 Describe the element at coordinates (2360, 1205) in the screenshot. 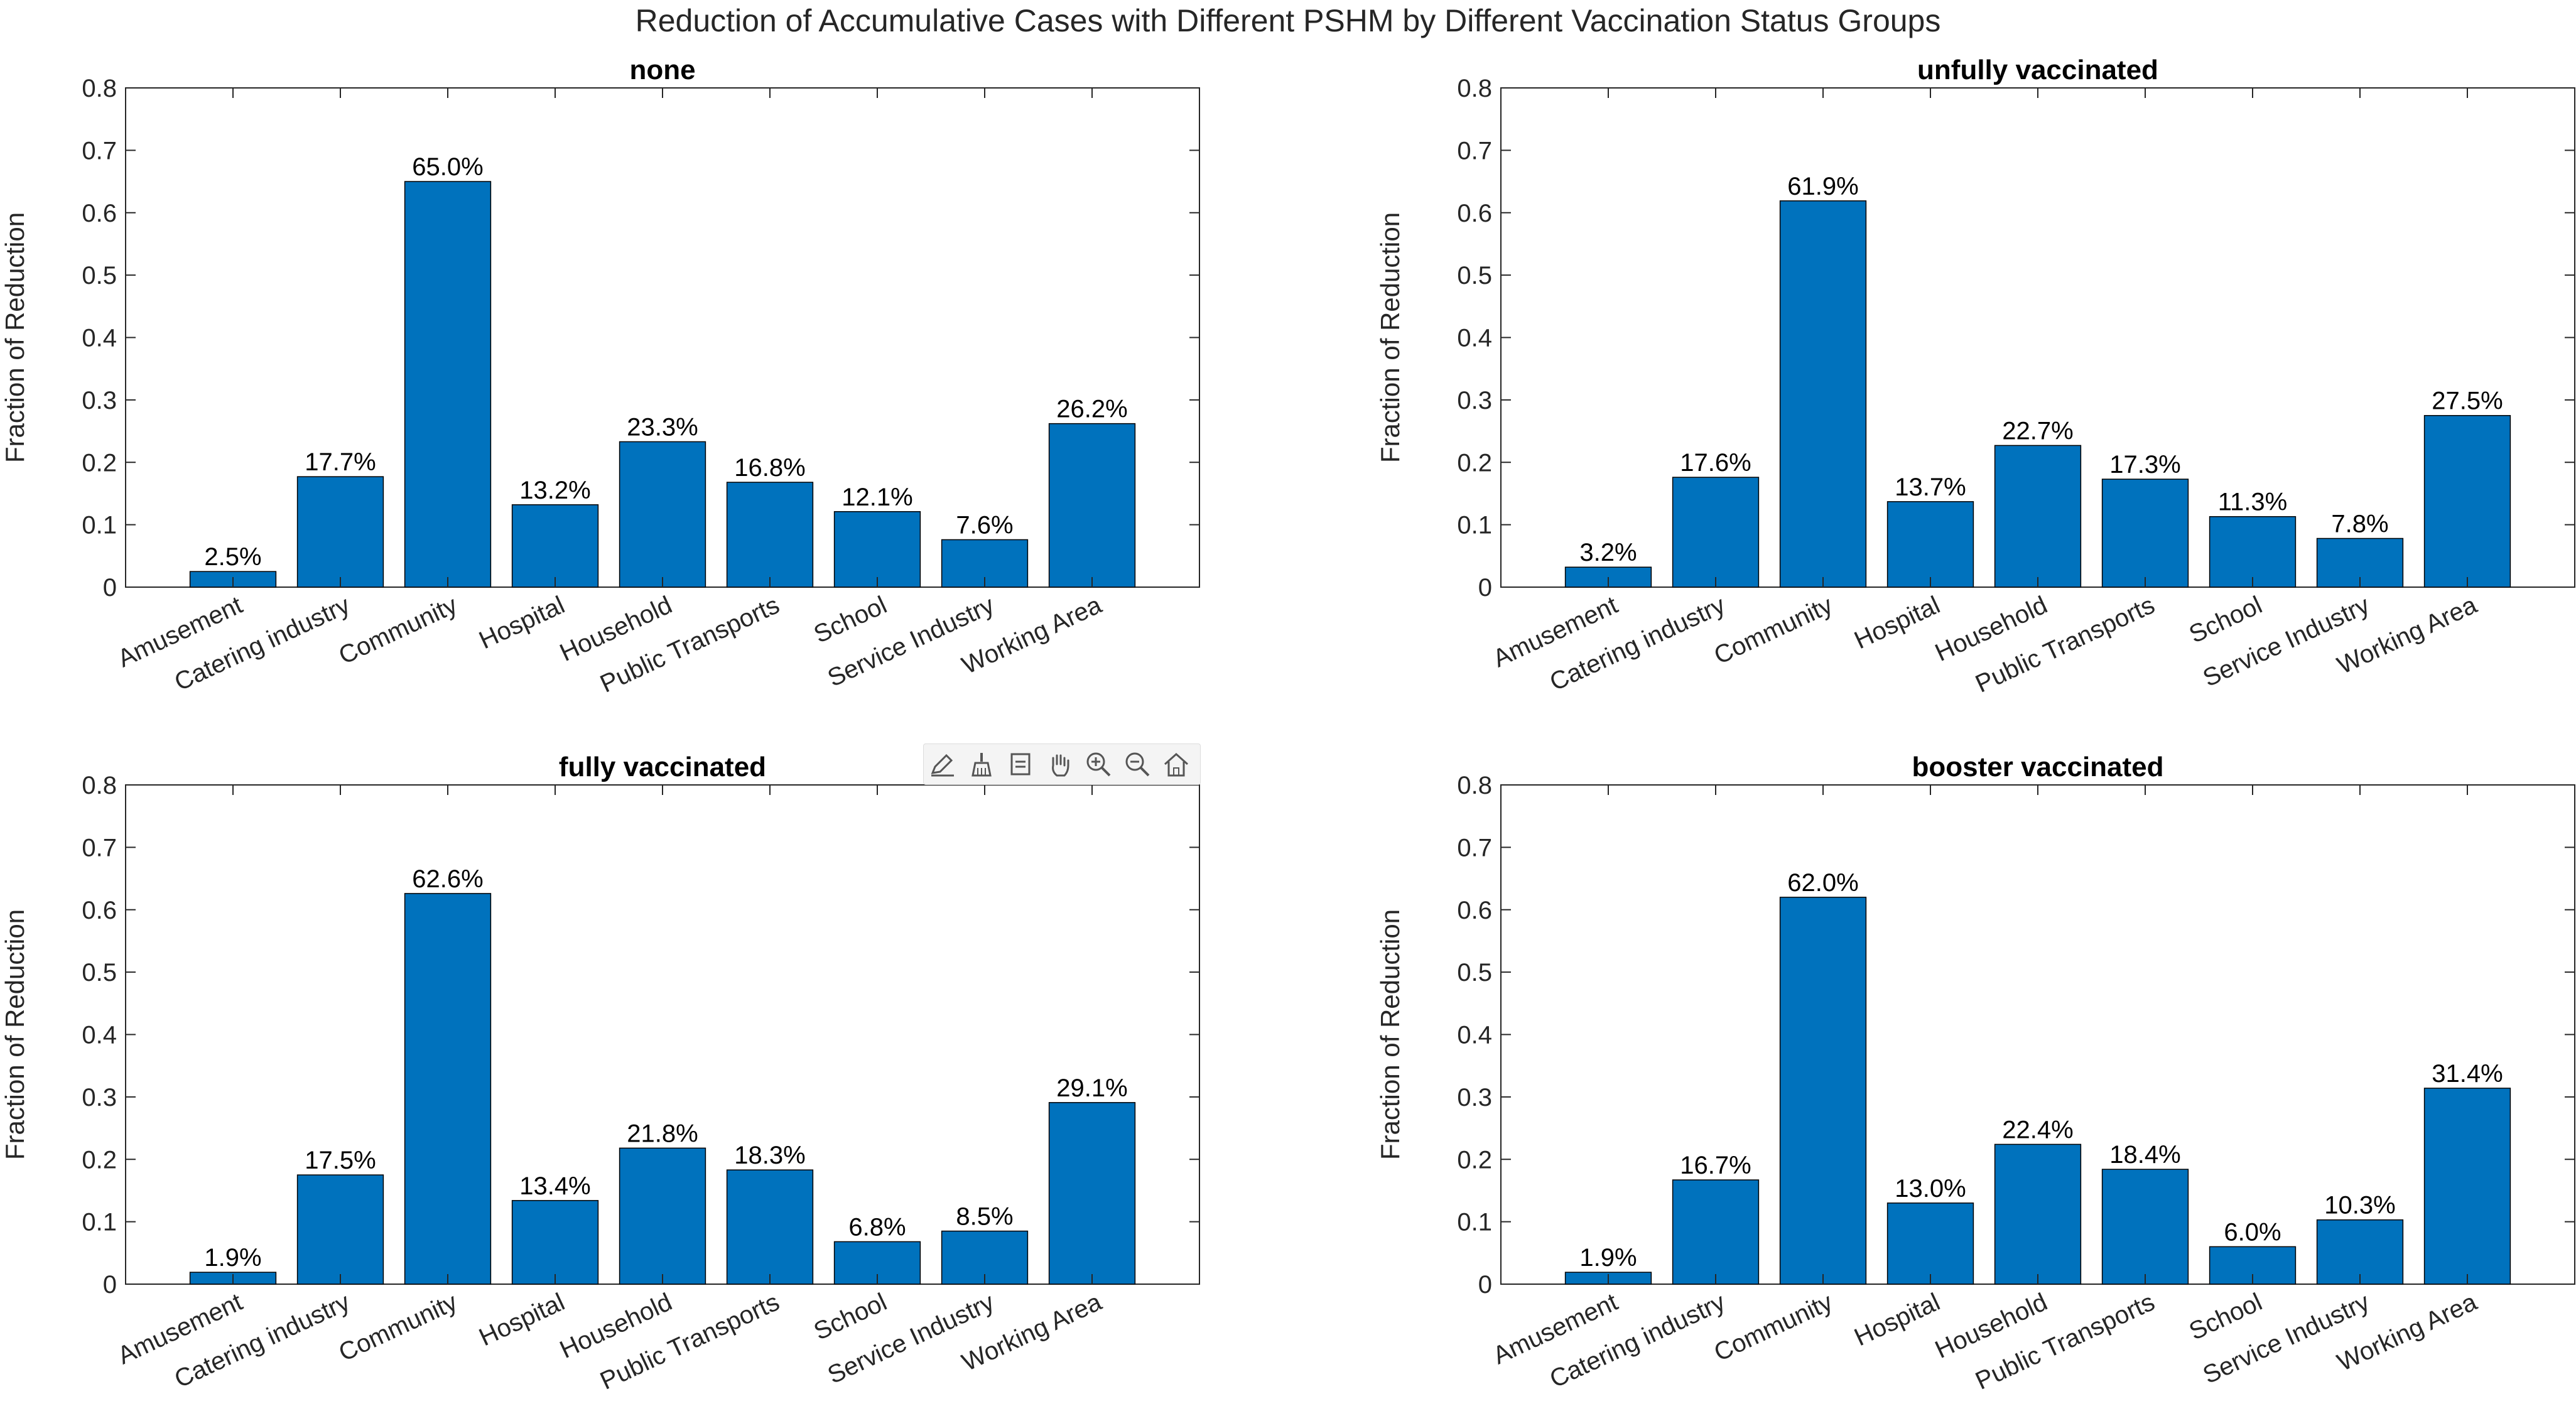

I see `bar-data-label: 10.3%` at that location.